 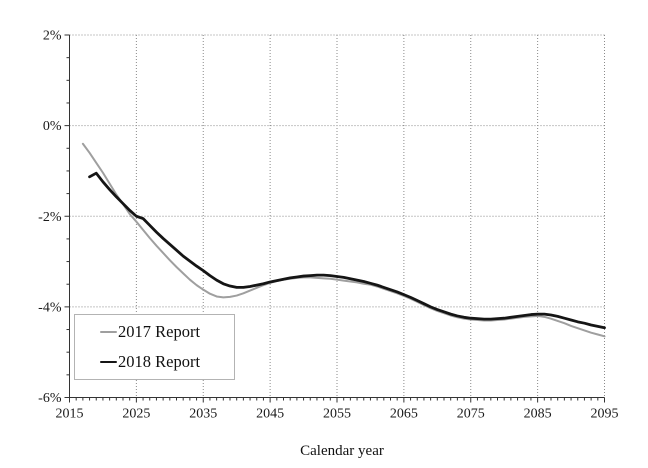 What do you see at coordinates (154, 347) in the screenshot?
I see `legend: 2017 Report 2018 Report` at bounding box center [154, 347].